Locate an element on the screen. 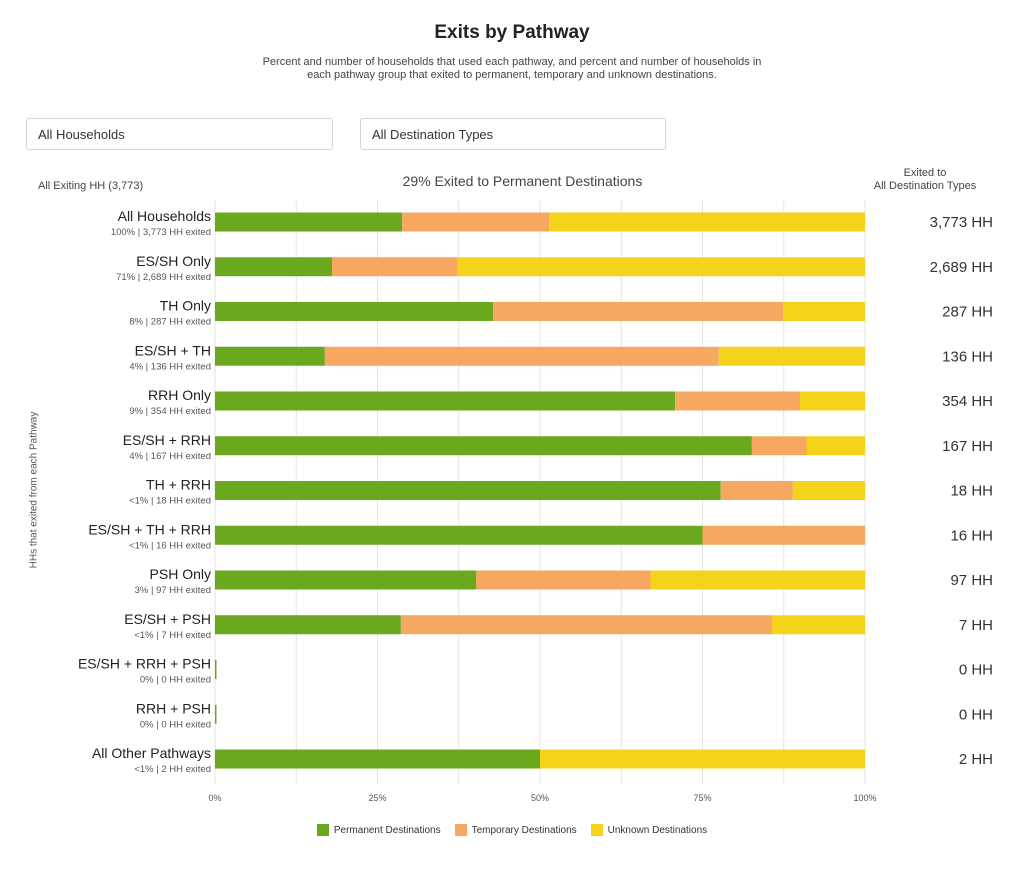 The width and height of the screenshot is (1024, 875). legend-label-permanent: Permanent Destinations is located at coordinates (387, 830).